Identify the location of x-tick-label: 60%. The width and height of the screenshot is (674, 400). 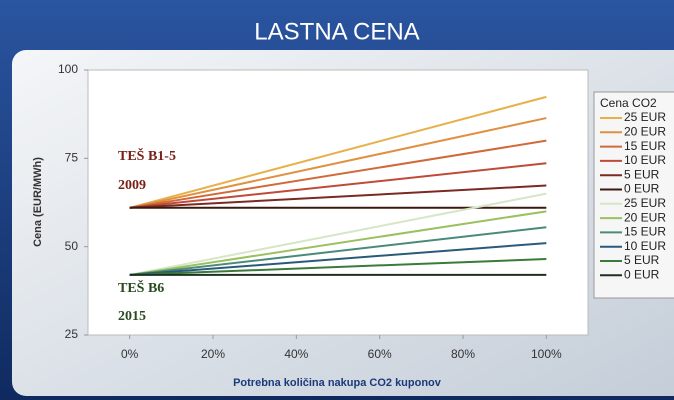
(380, 354).